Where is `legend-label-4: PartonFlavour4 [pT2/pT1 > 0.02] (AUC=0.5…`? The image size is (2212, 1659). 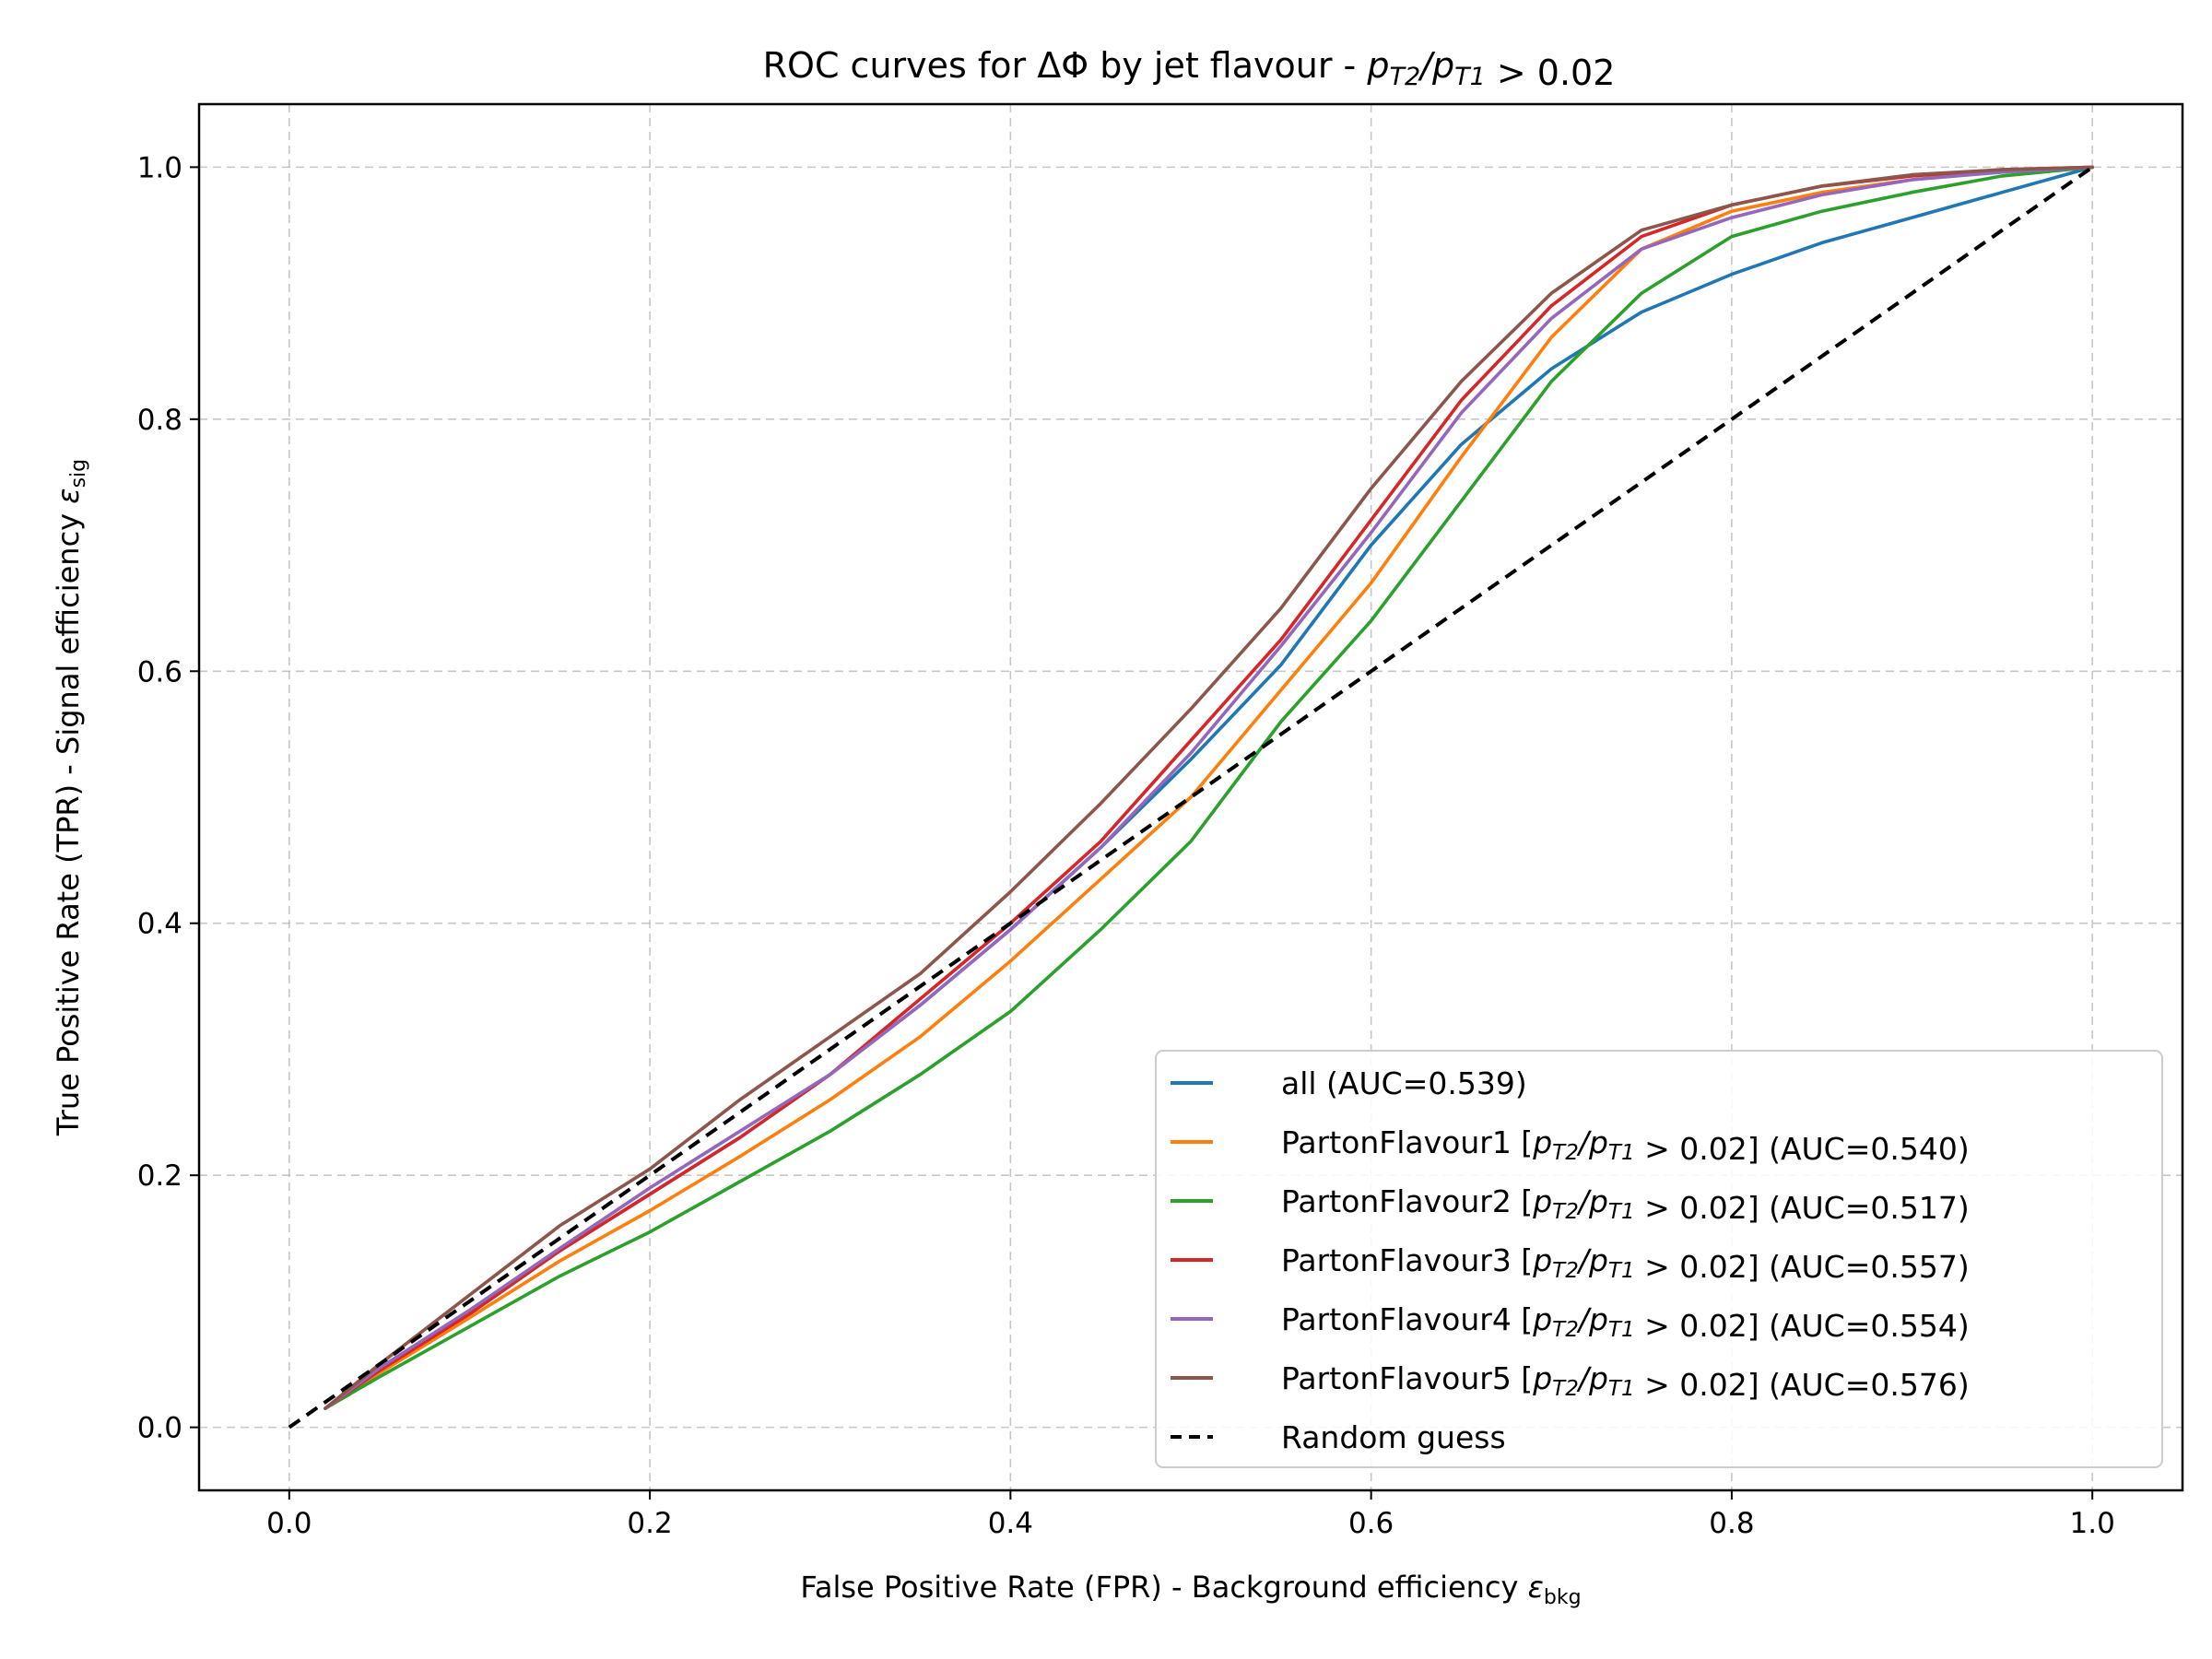
legend-label-4: PartonFlavour4 [pT2/pT1 > 0.02] (AUC=0.5… is located at coordinates (1625, 1322).